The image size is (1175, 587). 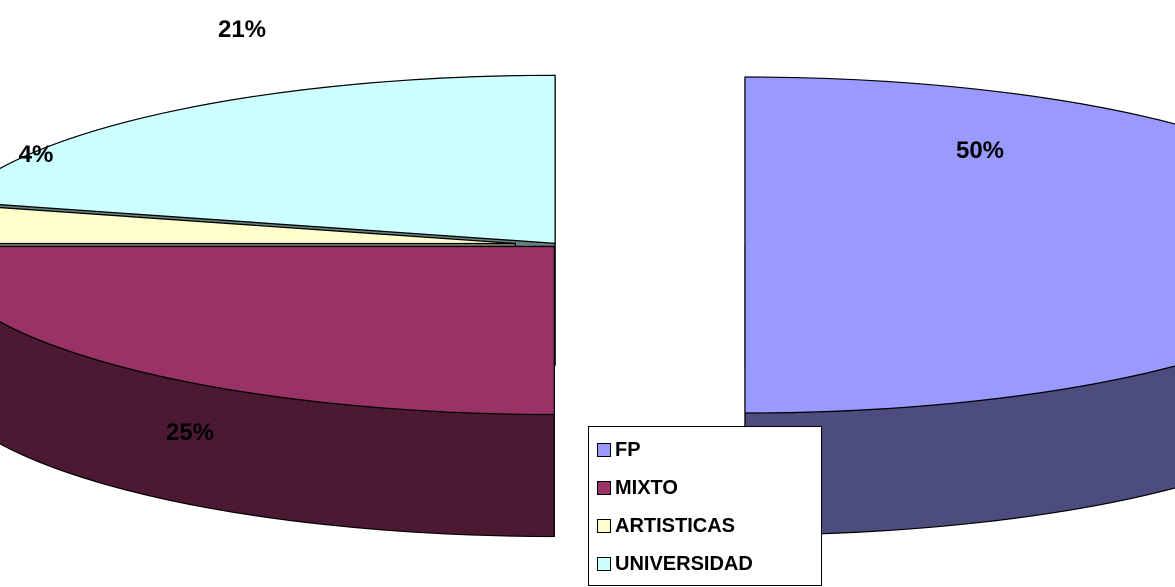 I want to click on legend-label-artisticas: ARTISTICAS, so click(x=675, y=525).